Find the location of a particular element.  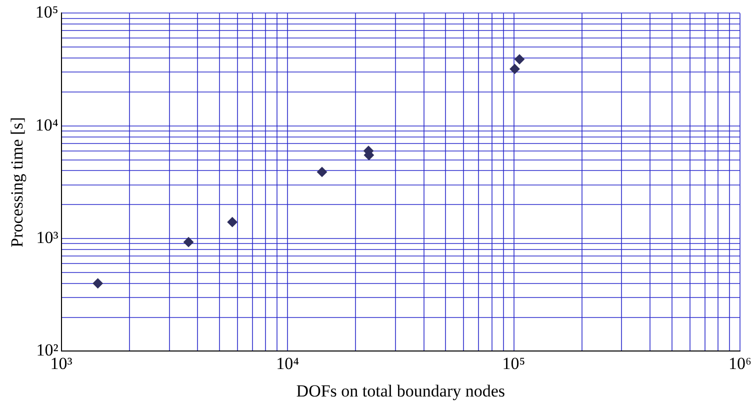

x-tick-label: 10⁴ is located at coordinates (288, 363).